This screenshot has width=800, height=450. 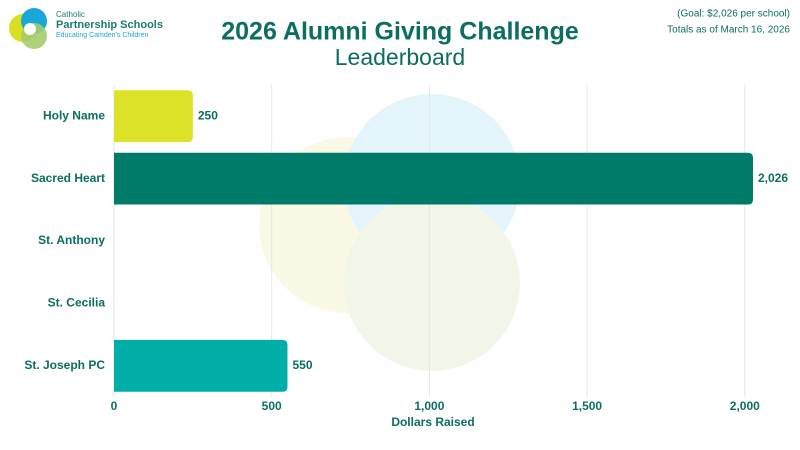 What do you see at coordinates (28, 28) in the screenshot?
I see `logo` at bounding box center [28, 28].